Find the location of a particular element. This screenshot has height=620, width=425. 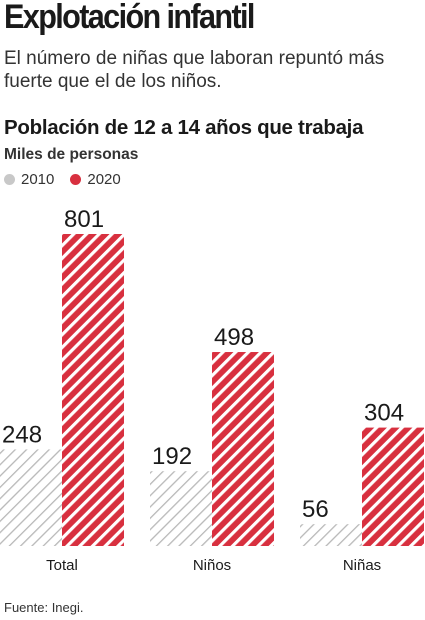

data-label-2020-3: 304 is located at coordinates (384, 413).